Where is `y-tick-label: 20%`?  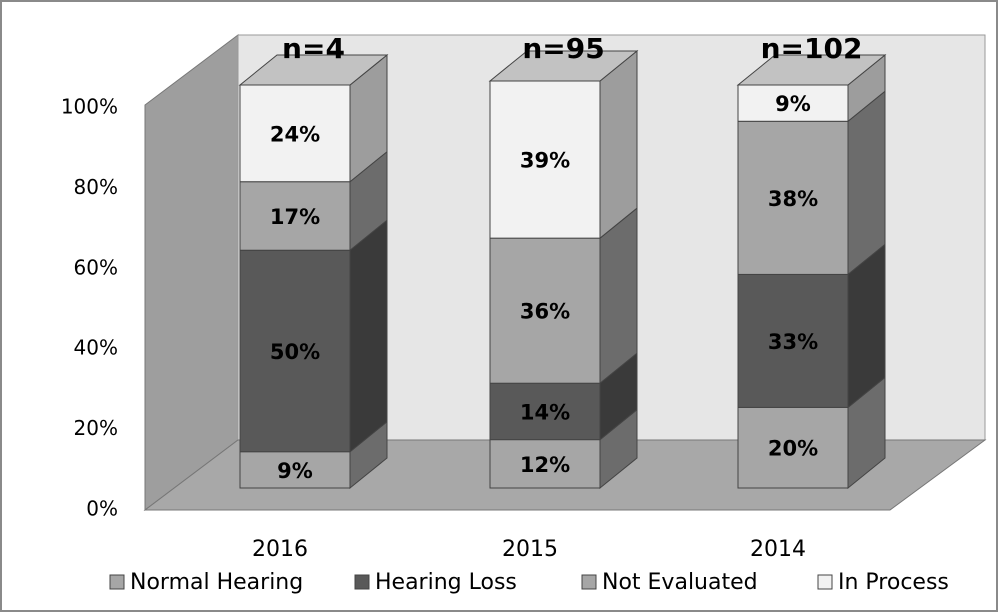 y-tick-label: 20% is located at coordinates (96, 428).